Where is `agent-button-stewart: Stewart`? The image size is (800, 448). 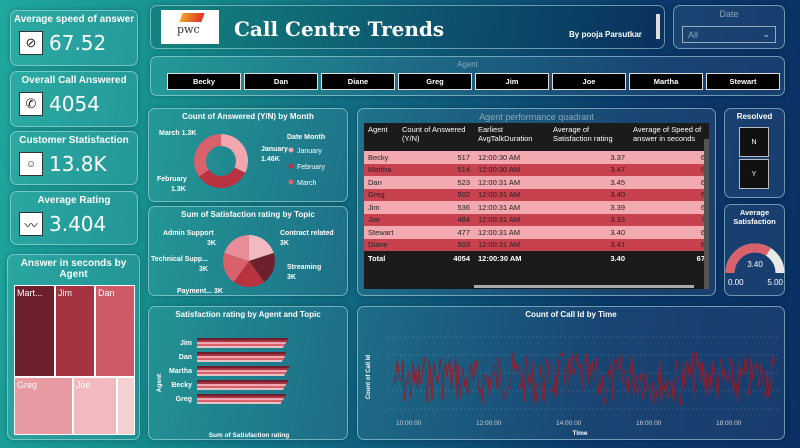
agent-button-stewart: Stewart is located at coordinates (743, 81).